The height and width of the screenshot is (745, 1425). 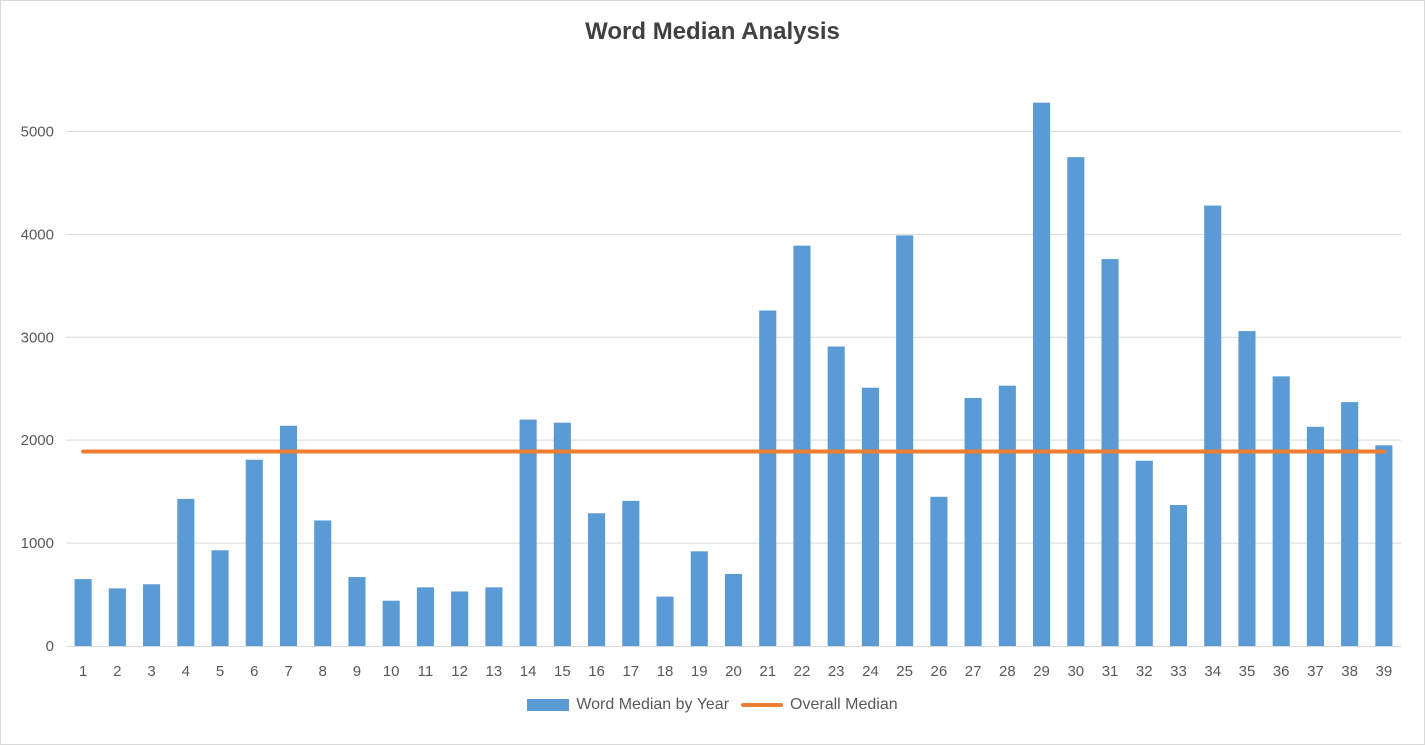 What do you see at coordinates (151, 671) in the screenshot?
I see `x-tick-label: 3` at bounding box center [151, 671].